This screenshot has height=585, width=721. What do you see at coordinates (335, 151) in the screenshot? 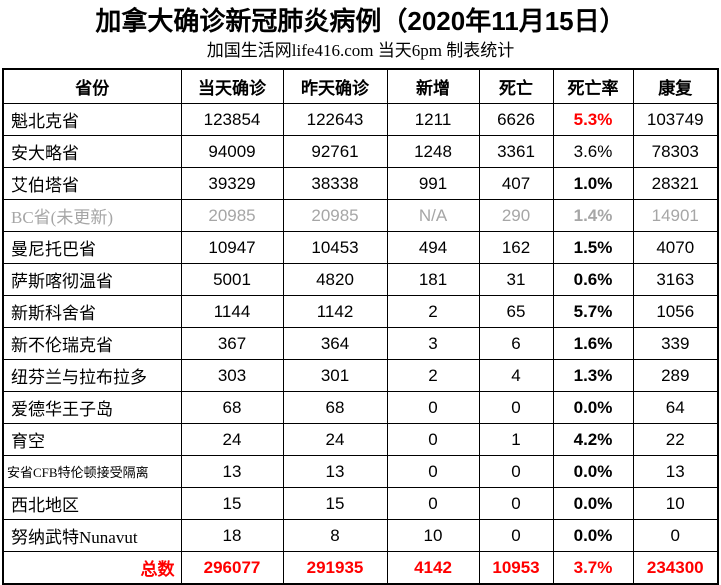
I see `yesterday-cell: 92761` at bounding box center [335, 151].